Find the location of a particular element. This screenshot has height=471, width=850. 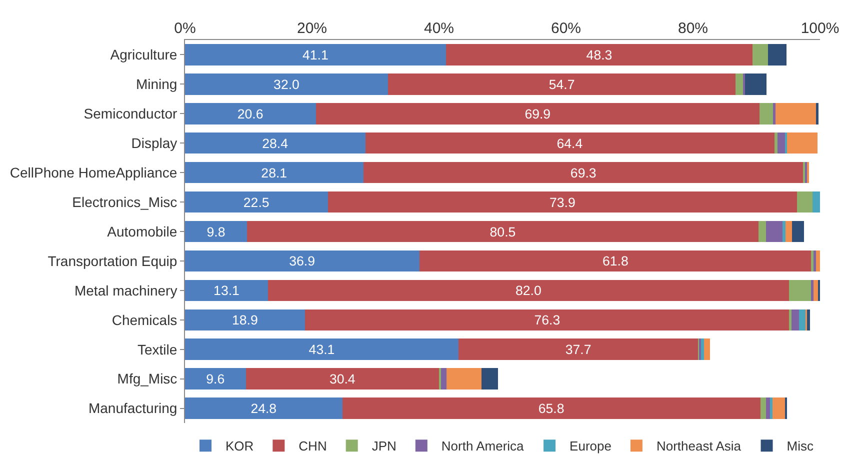

y-tick-label: Display is located at coordinates (154, 143).